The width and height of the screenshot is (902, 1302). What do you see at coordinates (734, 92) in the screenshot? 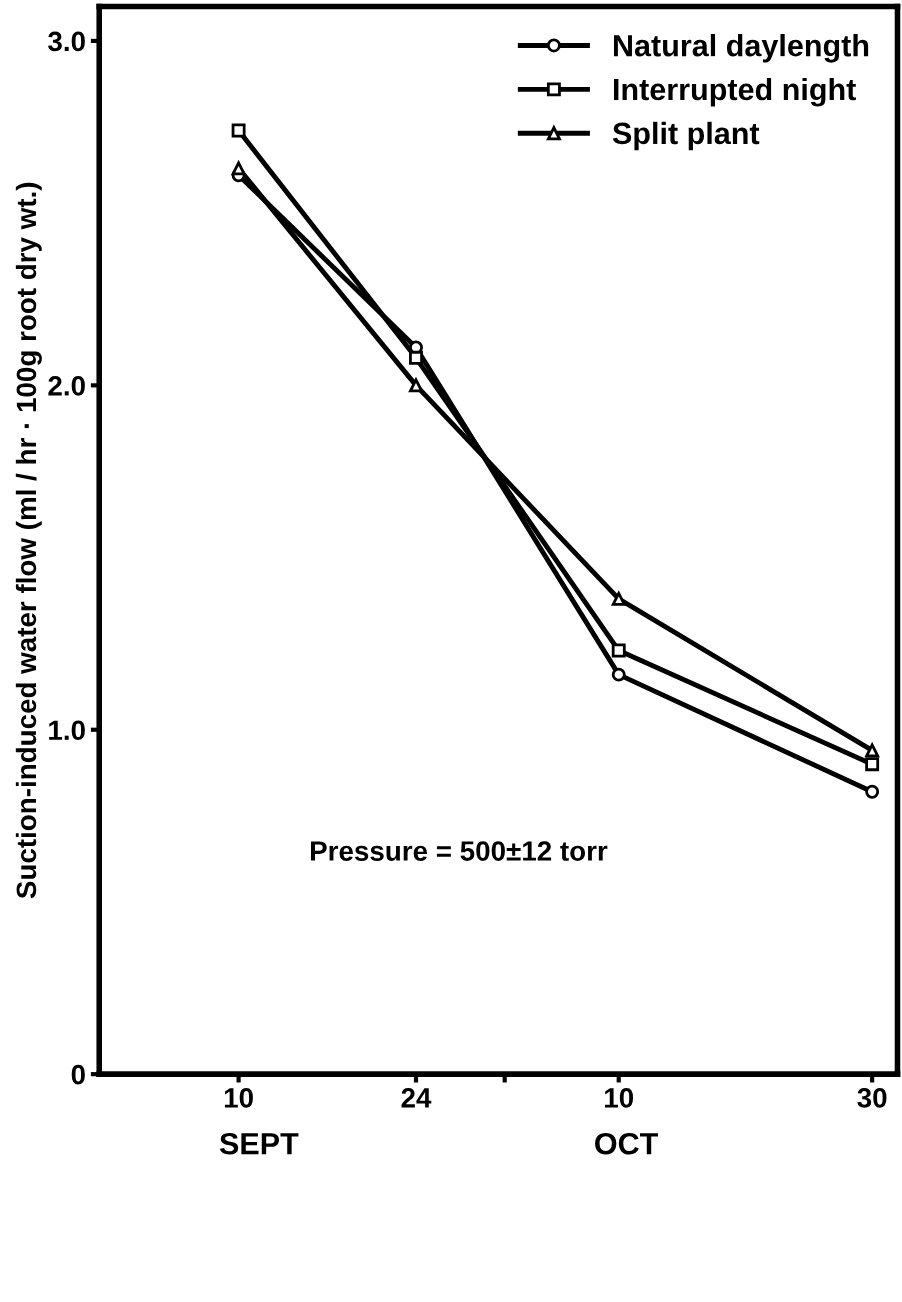
I see `legend-label: Interrupted night` at bounding box center [734, 92].